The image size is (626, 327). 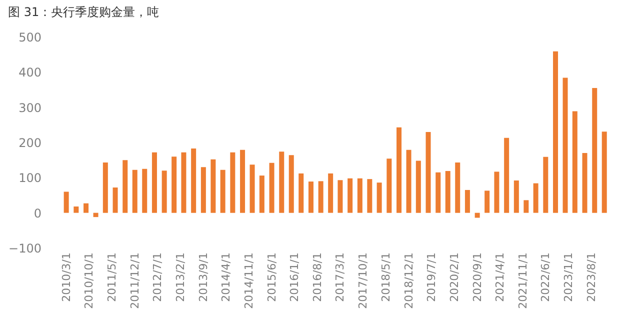 I want to click on x-tick-label: 2023/1/1, so click(x=569, y=277).